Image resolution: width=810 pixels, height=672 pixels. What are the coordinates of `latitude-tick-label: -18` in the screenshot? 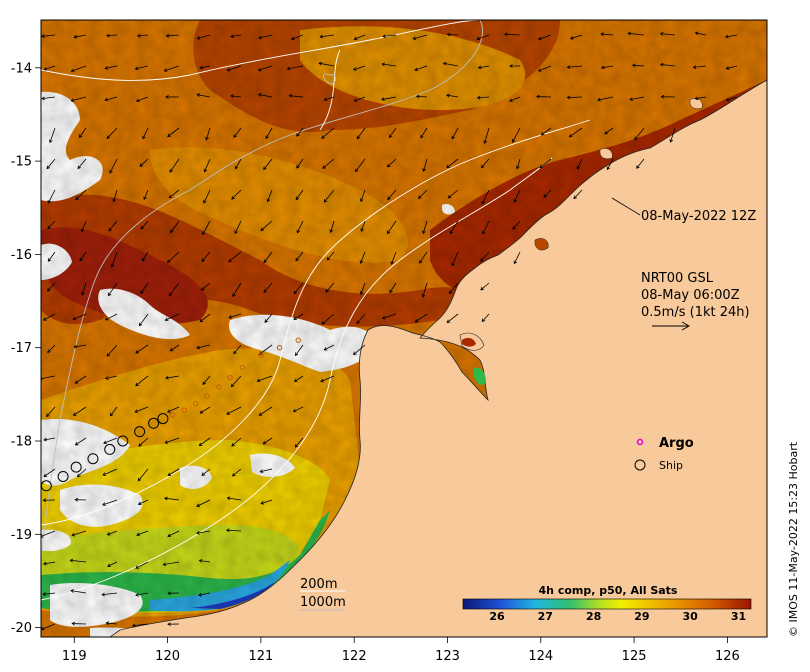 It's located at (21, 442).